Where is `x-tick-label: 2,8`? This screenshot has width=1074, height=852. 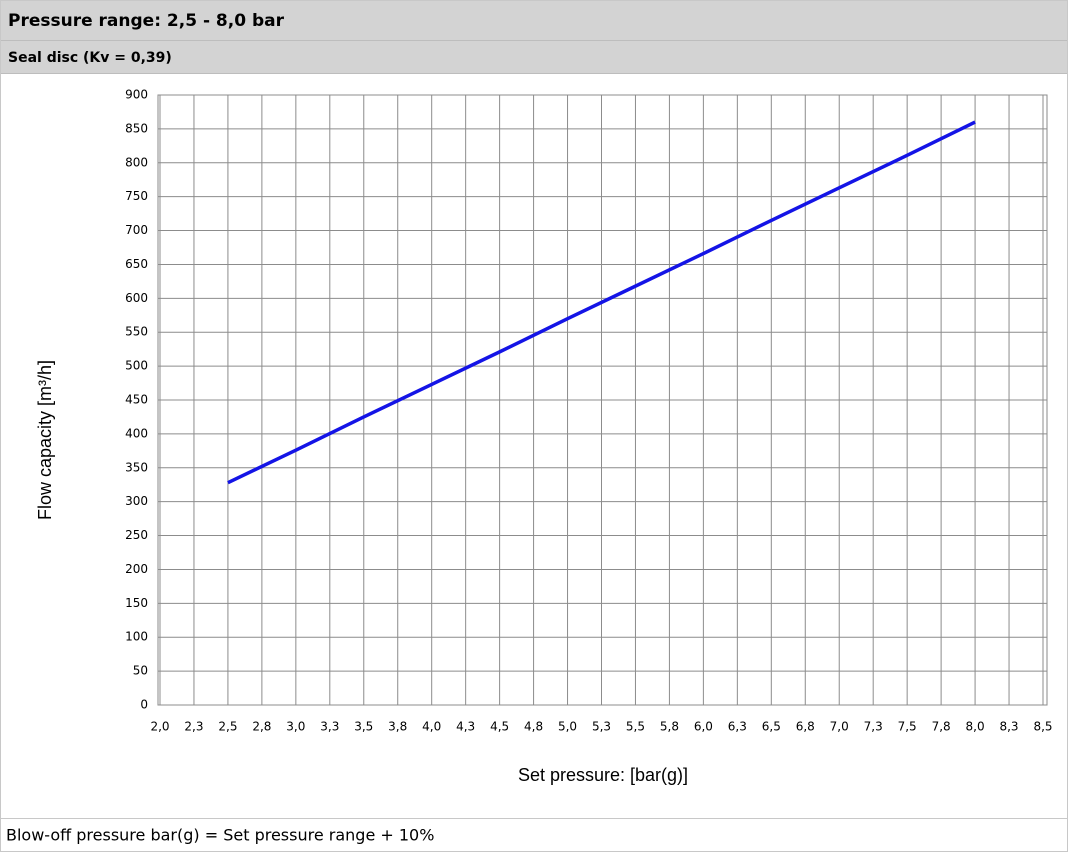
x-tick-label: 2,8 is located at coordinates (261, 727).